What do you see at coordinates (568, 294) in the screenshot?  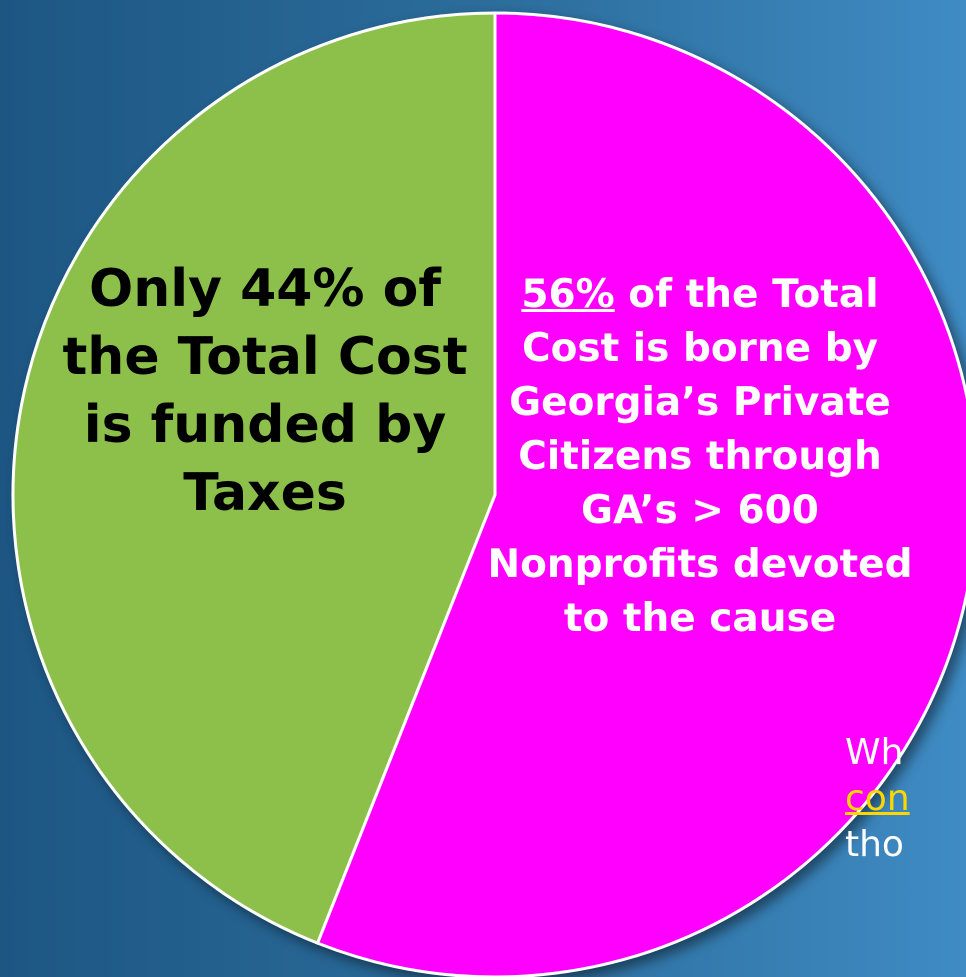 I see `private-slice-percent: 56%` at bounding box center [568, 294].